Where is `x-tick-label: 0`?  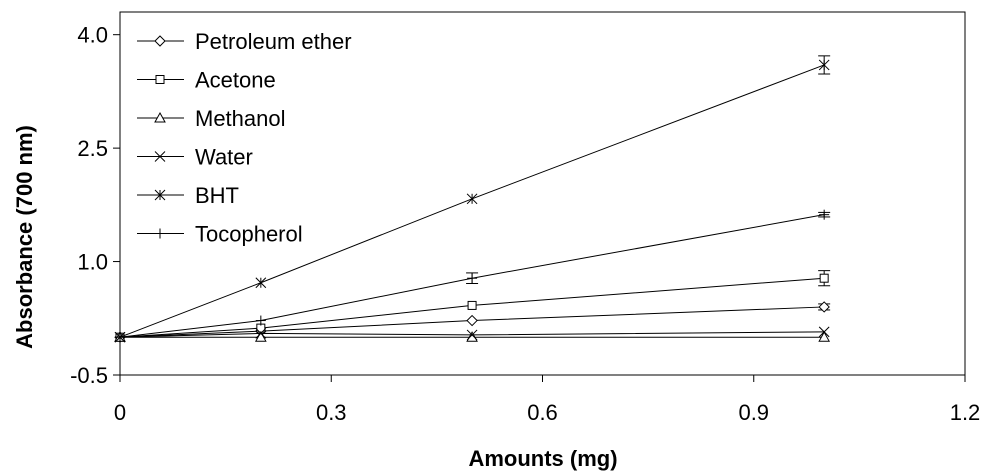 x-tick-label: 0 is located at coordinates (120, 412).